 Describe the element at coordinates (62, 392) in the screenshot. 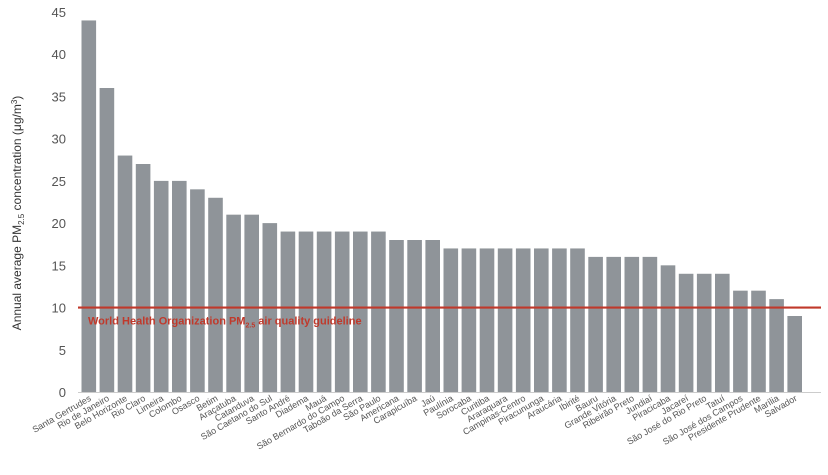

I see `y-tick-label: 0` at that location.